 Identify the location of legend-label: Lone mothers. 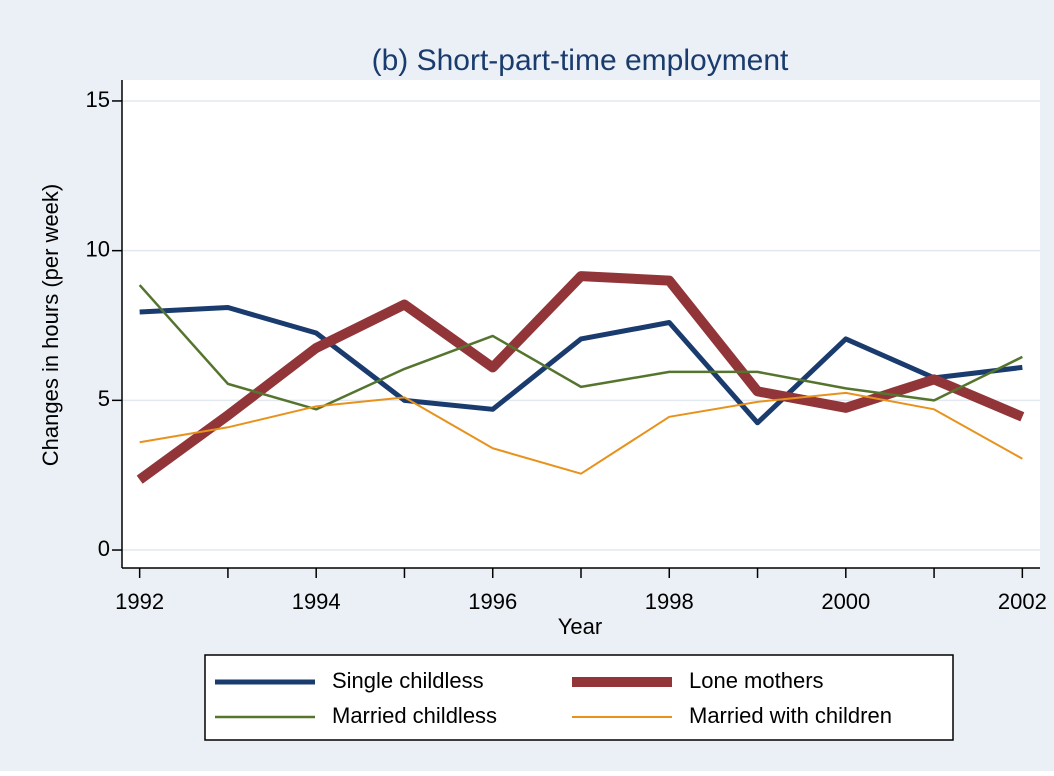
(756, 680).